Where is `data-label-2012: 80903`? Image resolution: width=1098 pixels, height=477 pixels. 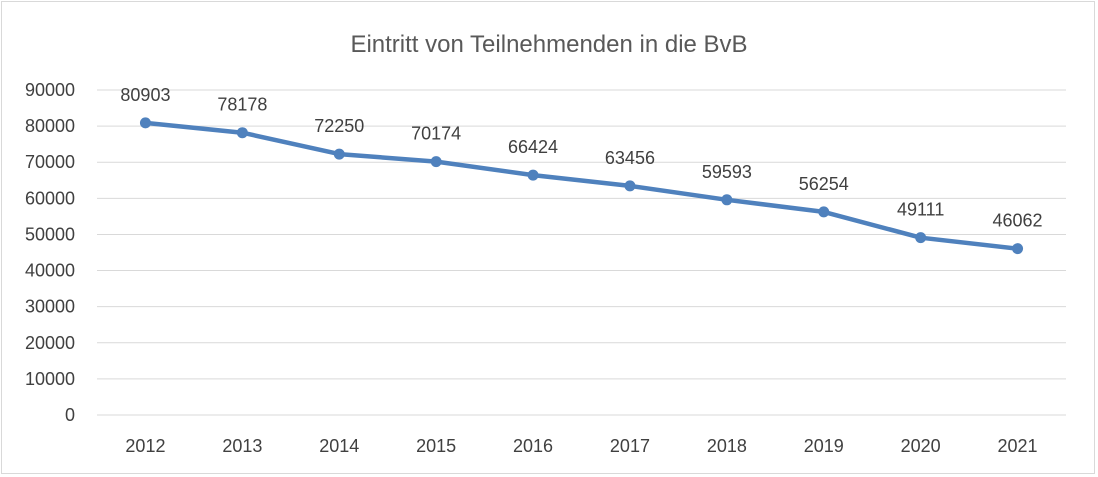
data-label-2012: 80903 is located at coordinates (145, 95).